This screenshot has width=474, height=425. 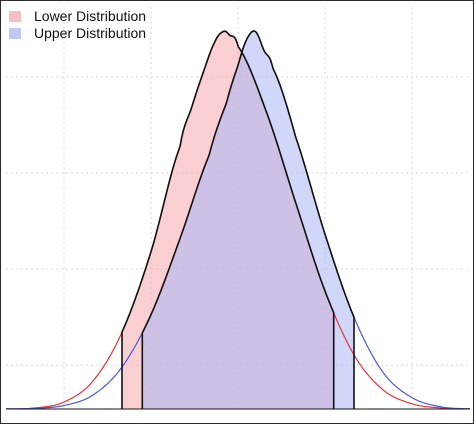 I want to click on legend-label-lower: Lower Distribution, so click(x=90, y=16).